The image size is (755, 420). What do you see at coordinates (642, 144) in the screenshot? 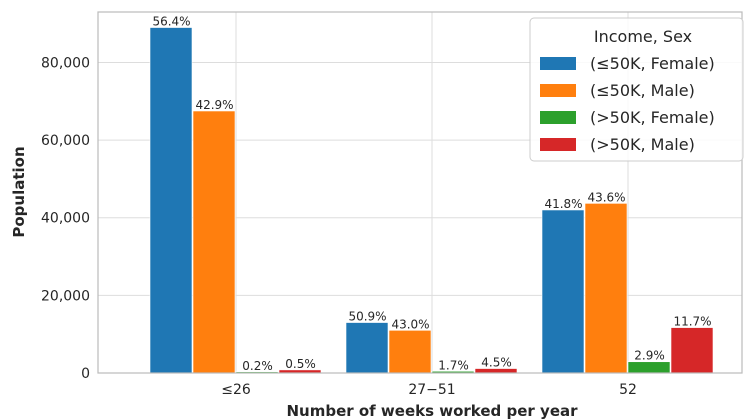
I see `legend-label: (>50K, Male)` at bounding box center [642, 144].